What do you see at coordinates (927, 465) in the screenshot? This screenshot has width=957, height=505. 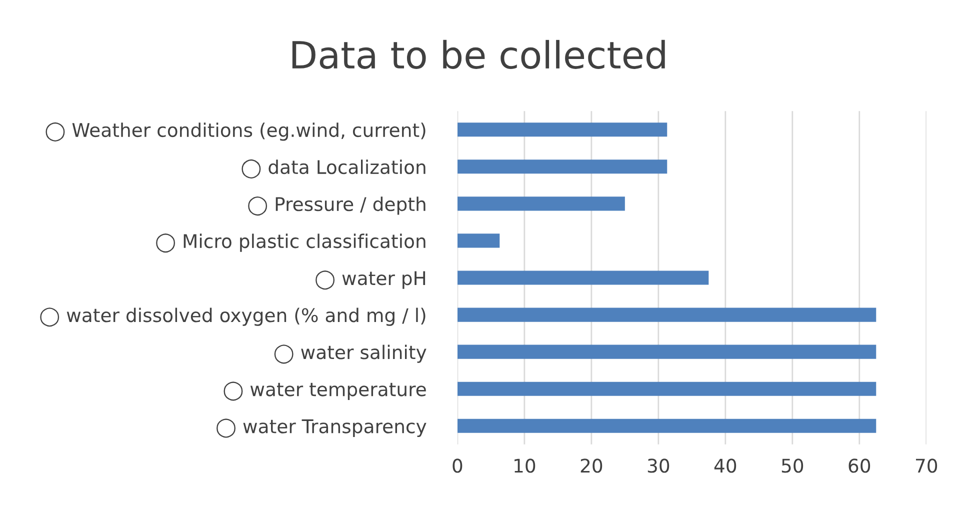 I see `x-tick-label: 70` at bounding box center [927, 465].